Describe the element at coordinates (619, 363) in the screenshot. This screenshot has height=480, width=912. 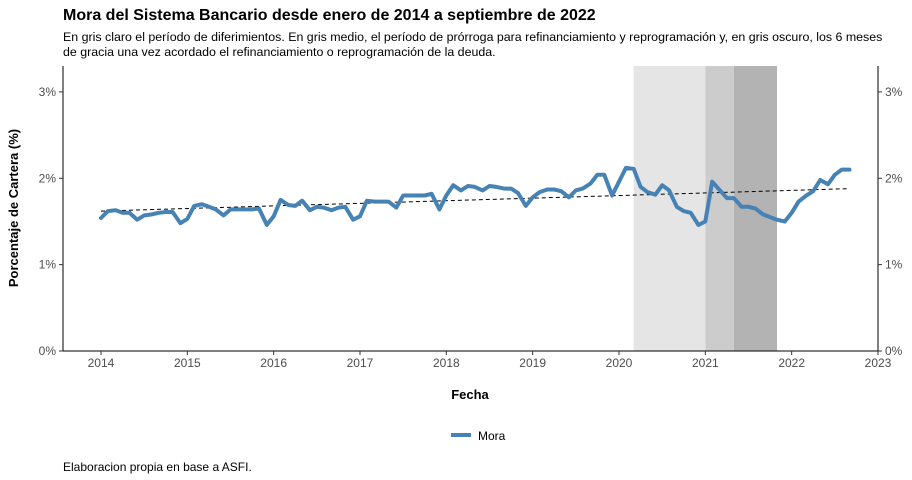
I see `x-tick-label: 2020` at that location.